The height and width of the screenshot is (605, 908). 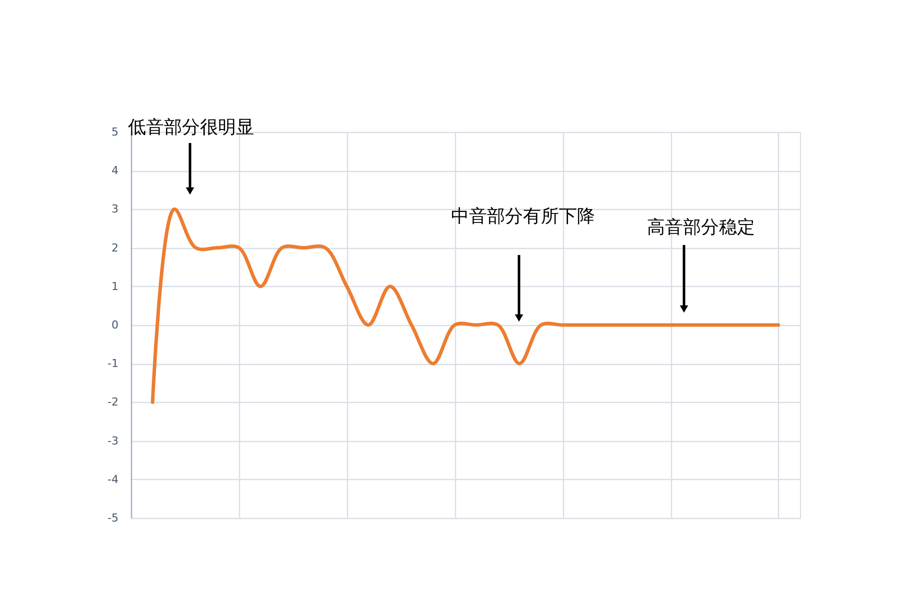 I want to click on y-tick-label: -3, so click(x=113, y=441).